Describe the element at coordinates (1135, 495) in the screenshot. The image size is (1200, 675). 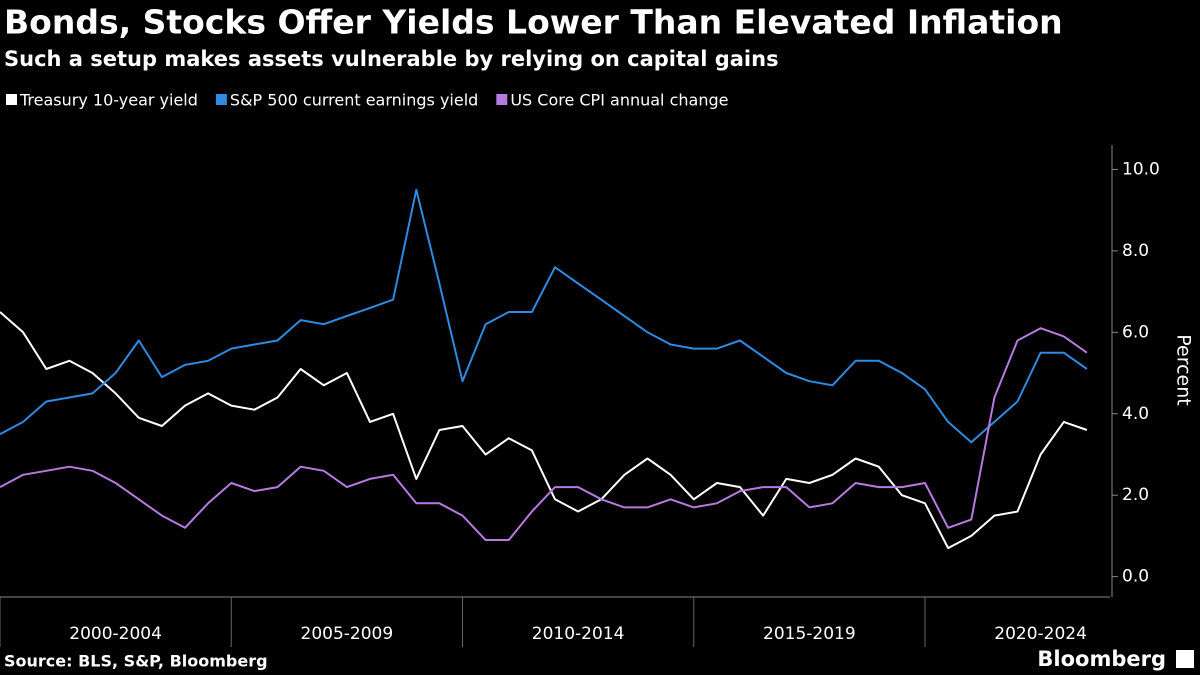
I see `y-tick-label: 2.0` at that location.